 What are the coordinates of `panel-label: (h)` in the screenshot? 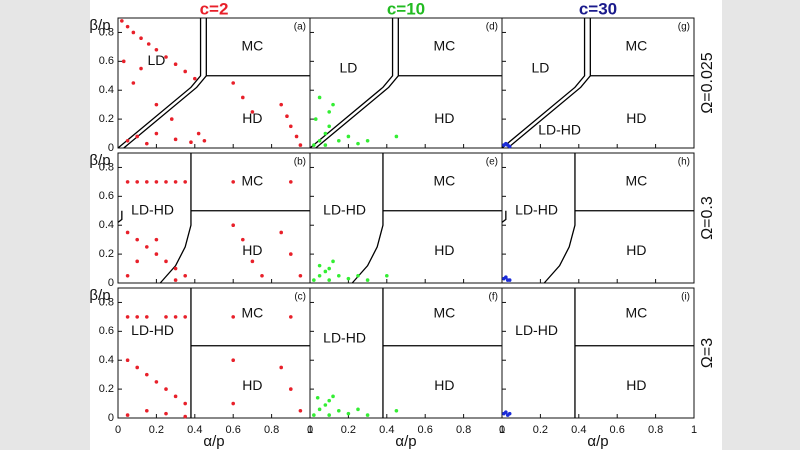 It's located at (684, 162).